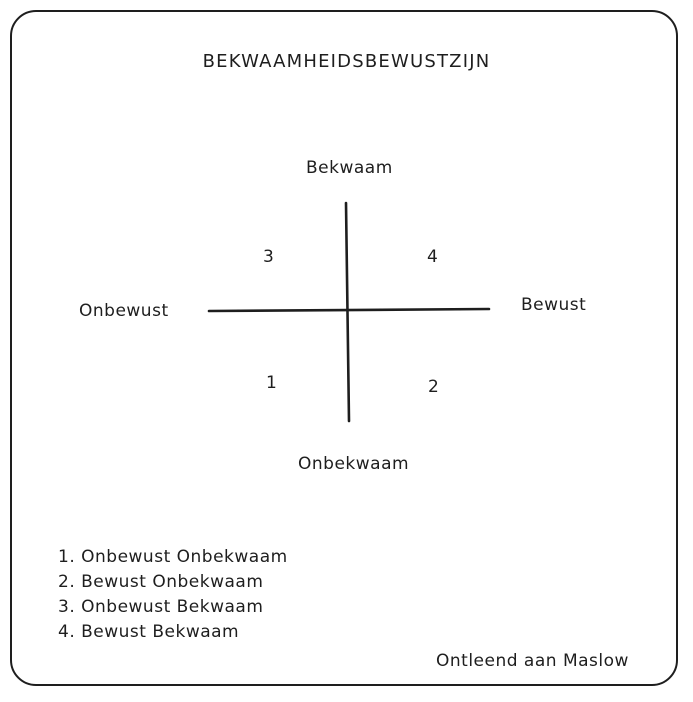 Image resolution: width=693 pixels, height=702 pixels. I want to click on quadrant-number-bottom-right: 2, so click(434, 387).